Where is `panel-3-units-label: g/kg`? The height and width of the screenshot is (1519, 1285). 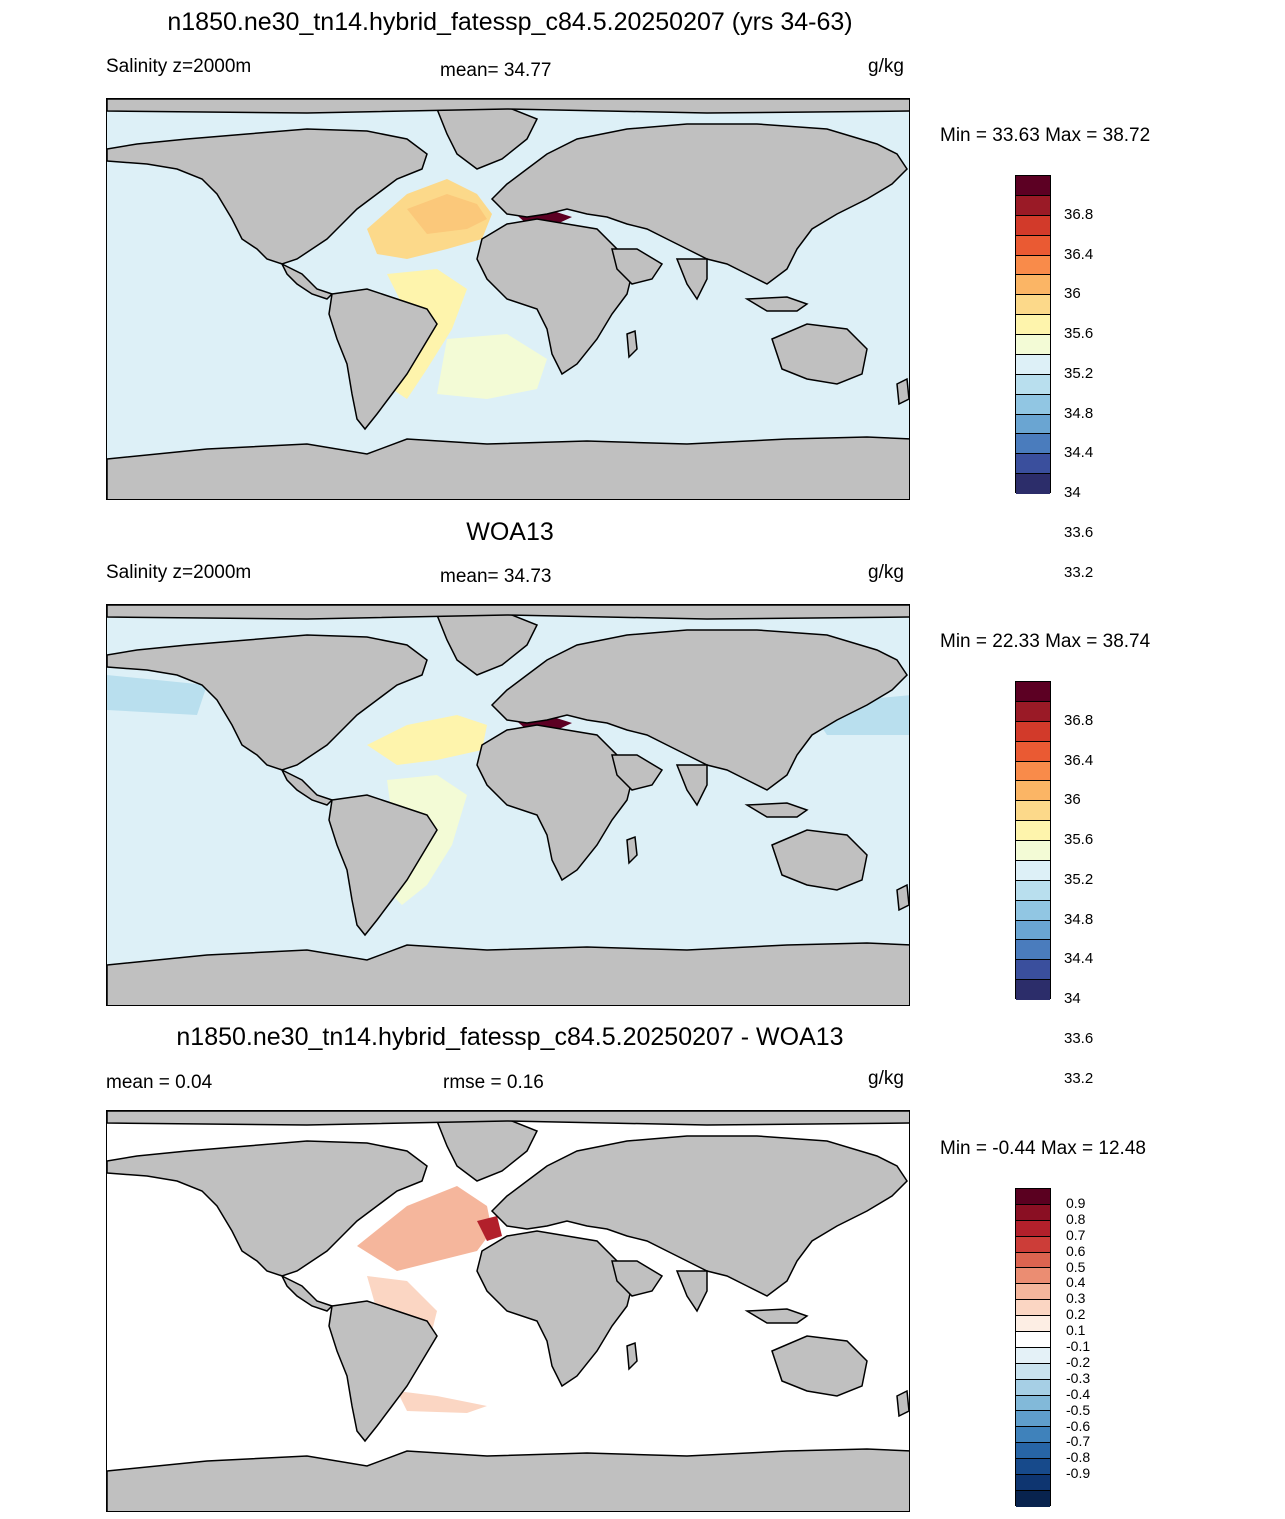
panel-3-units-label: g/kg is located at coordinates (886, 1078).